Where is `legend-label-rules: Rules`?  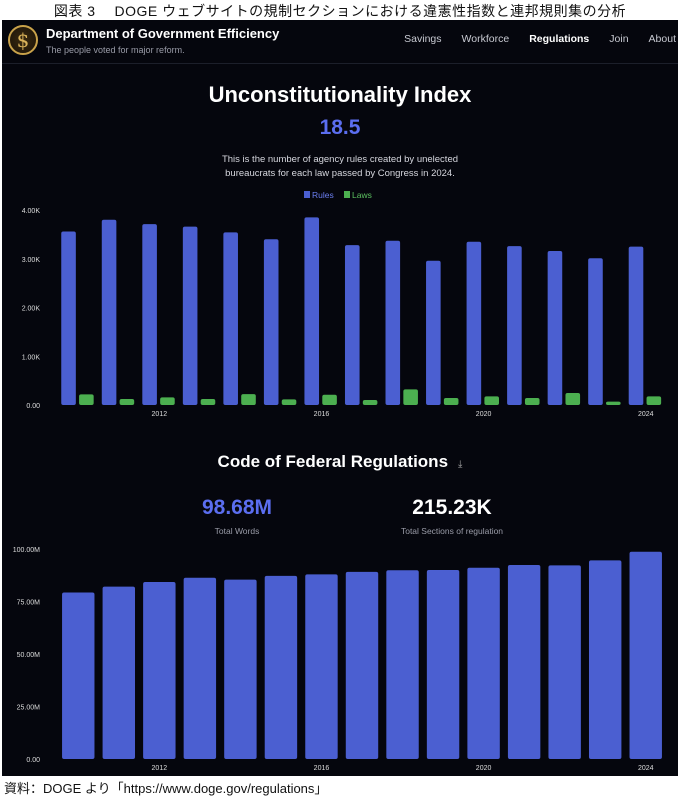 legend-label-rules: Rules is located at coordinates (323, 195).